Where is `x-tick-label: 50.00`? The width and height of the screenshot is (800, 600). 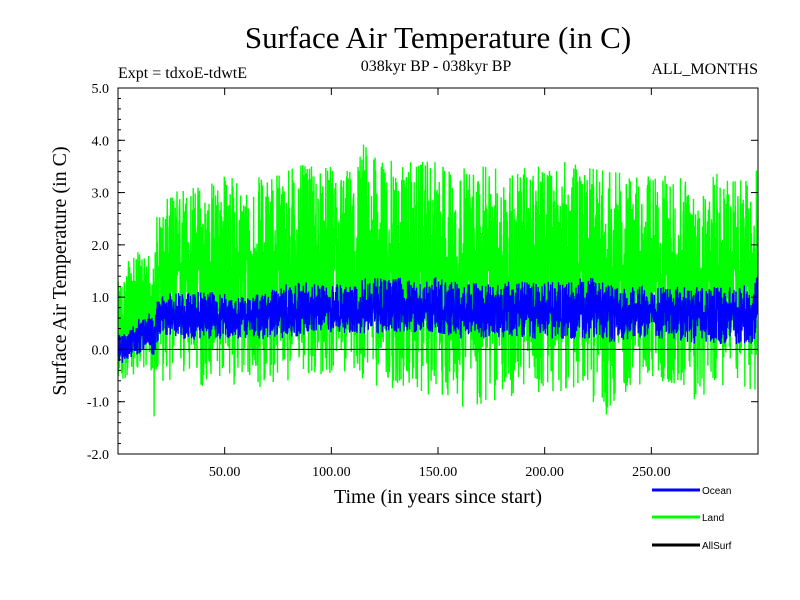 x-tick-label: 50.00 is located at coordinates (225, 472).